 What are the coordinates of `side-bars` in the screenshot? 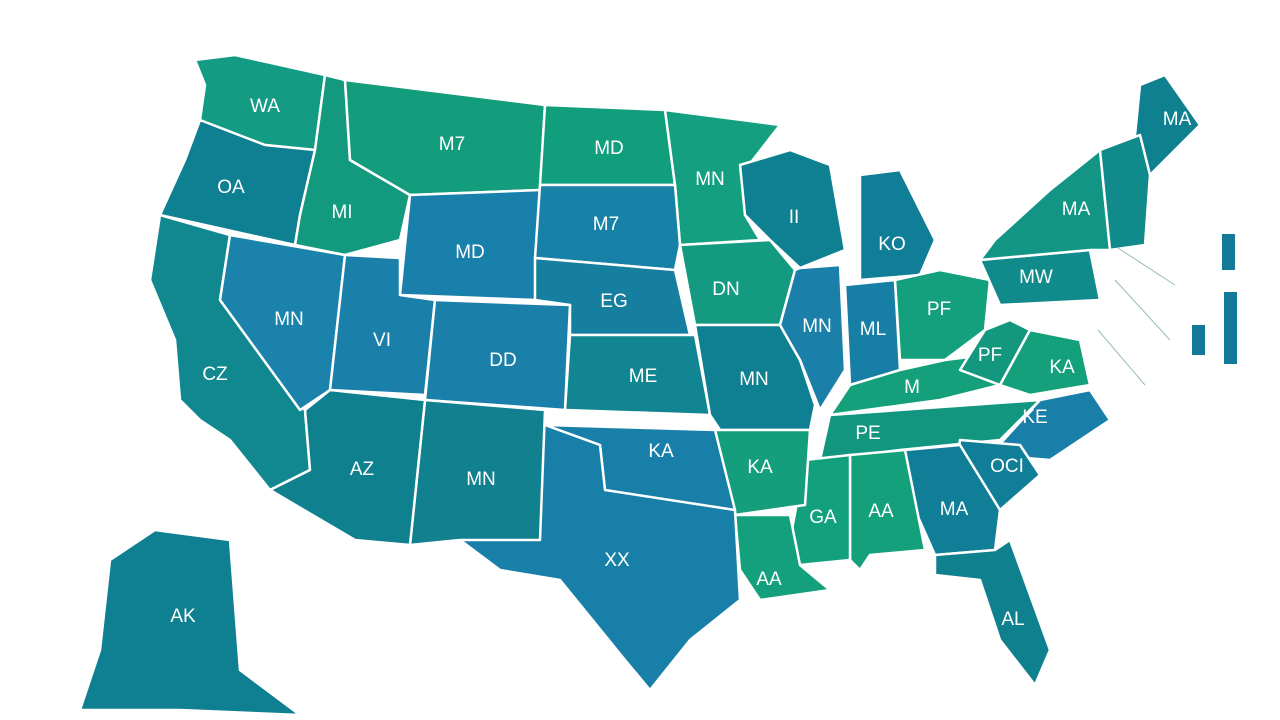 It's located at (1167, 310).